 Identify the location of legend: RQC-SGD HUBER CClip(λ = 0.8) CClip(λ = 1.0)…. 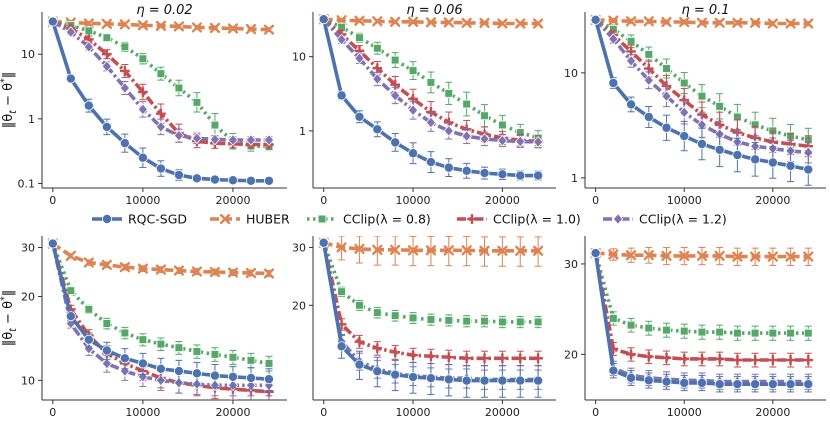
(409, 219).